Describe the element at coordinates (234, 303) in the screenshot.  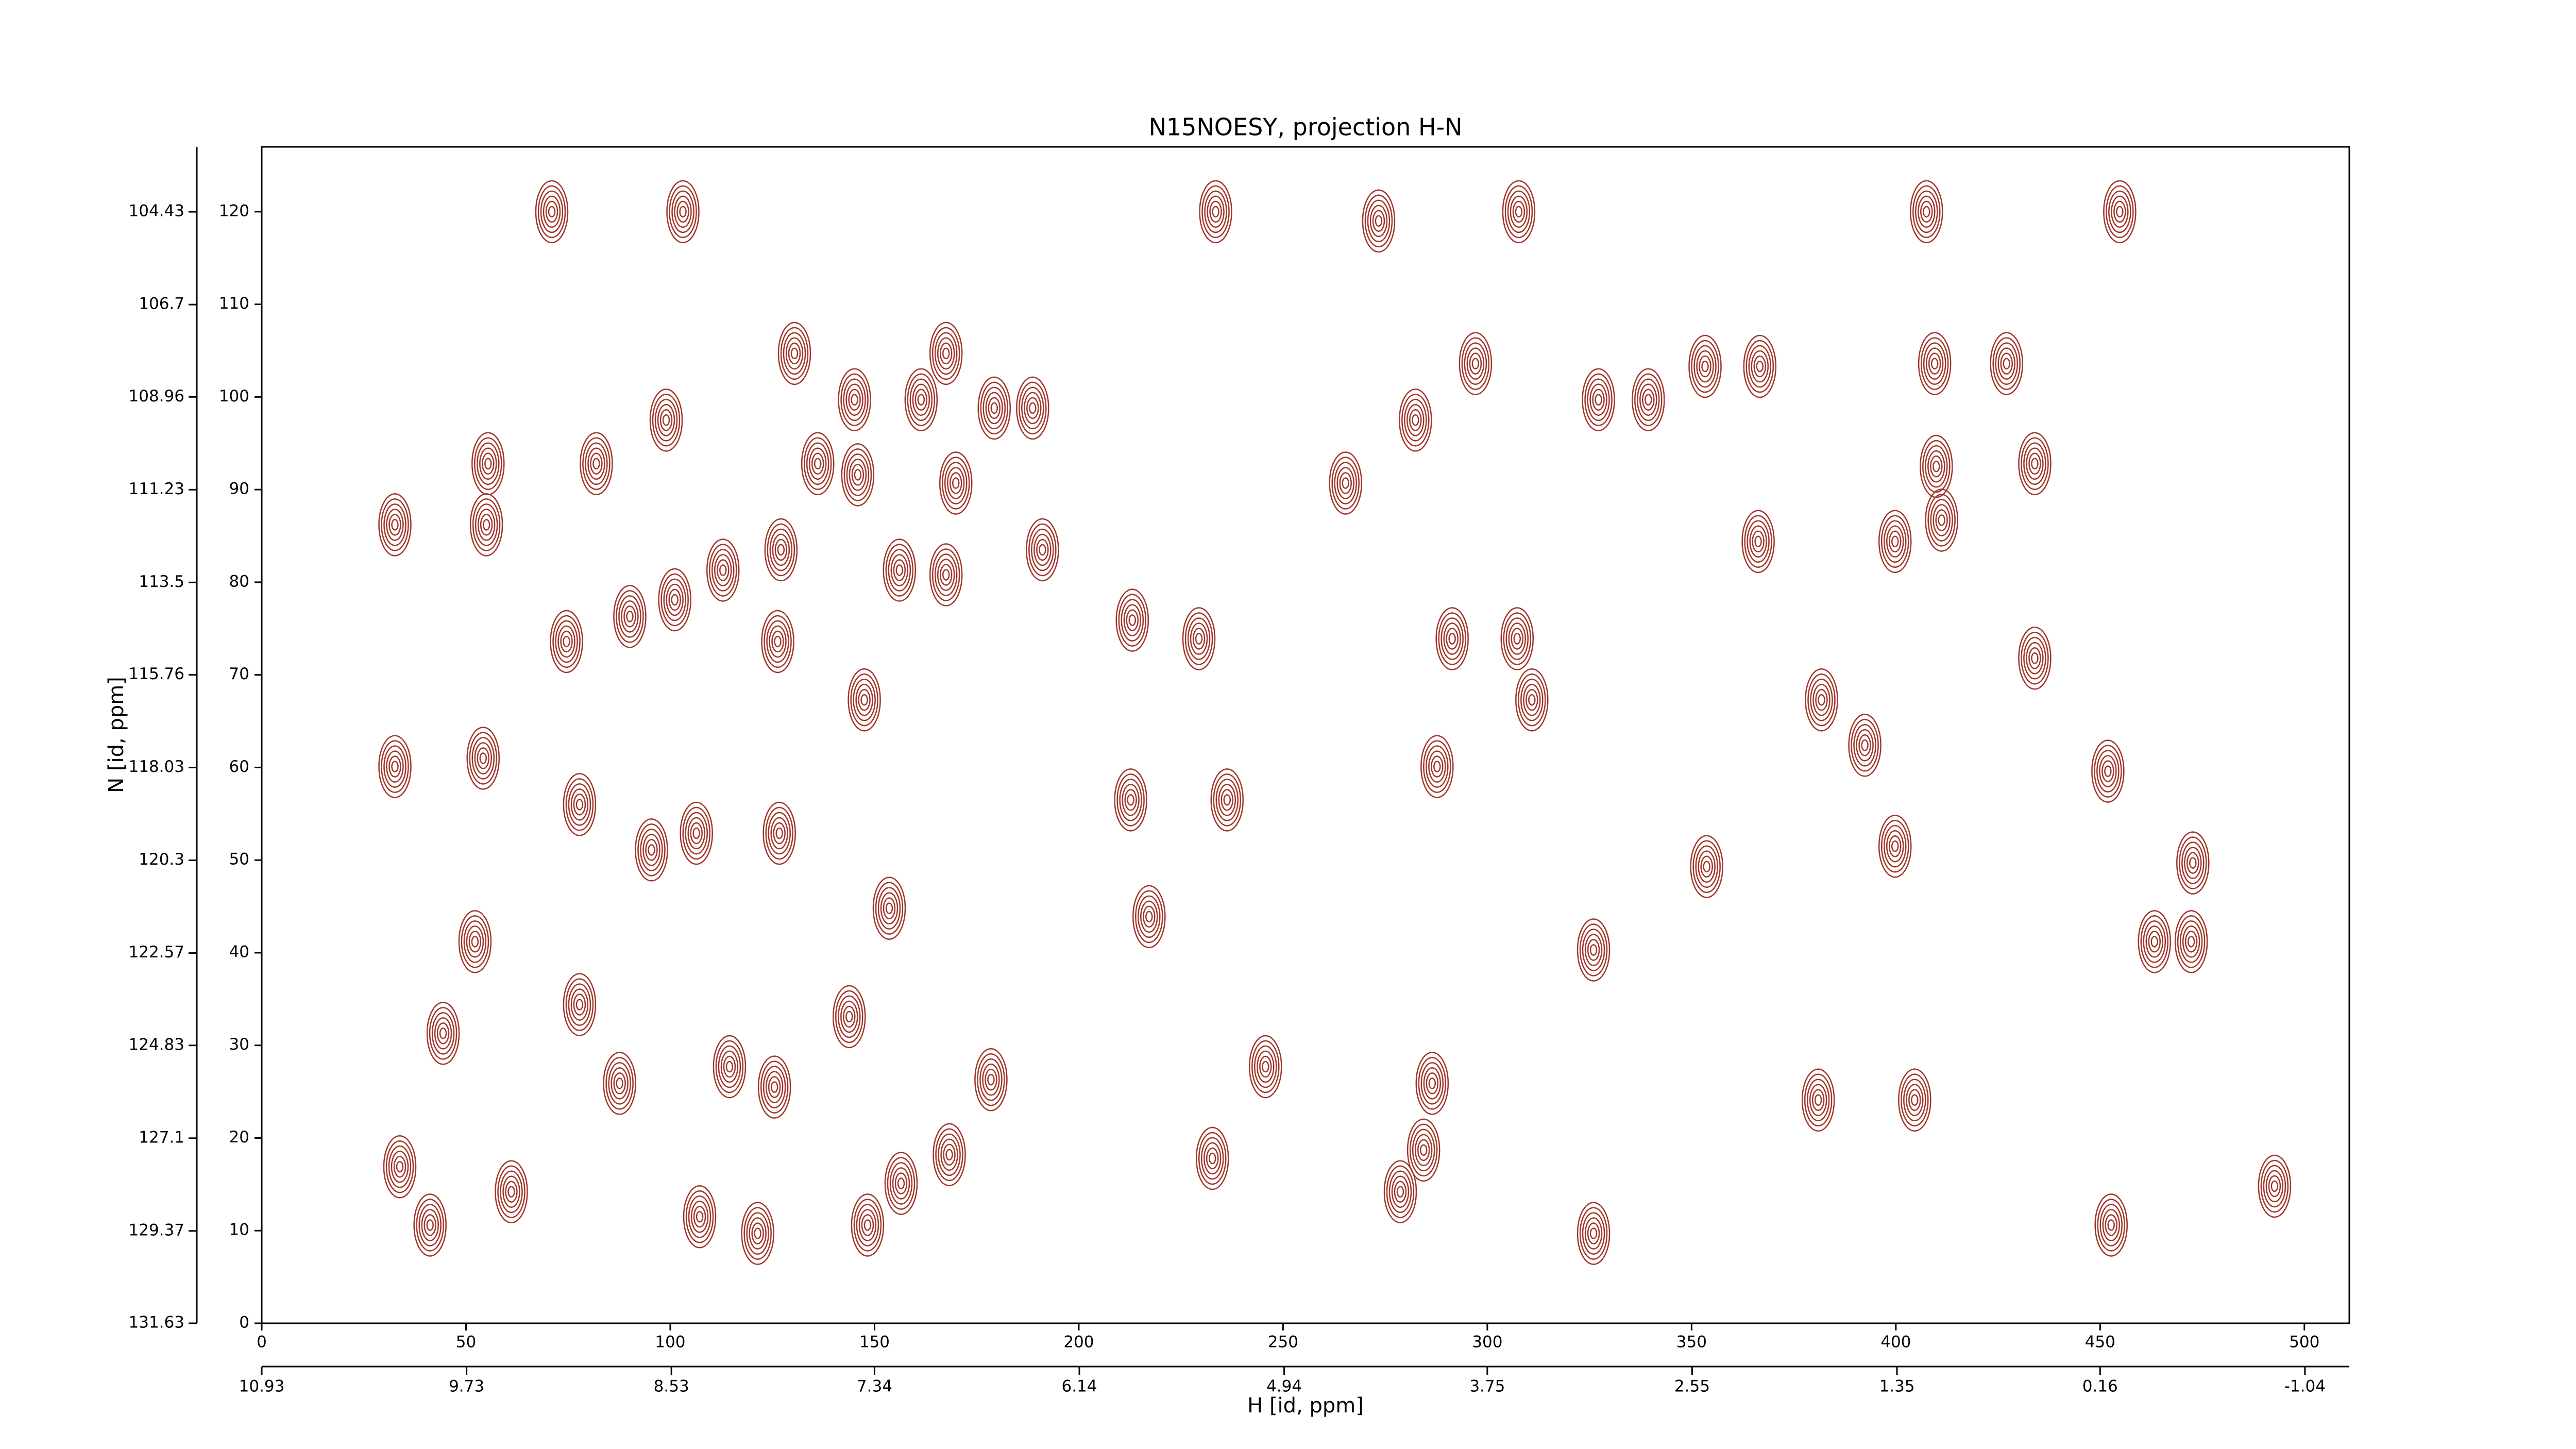
I see `y-tick-label: 110` at that location.